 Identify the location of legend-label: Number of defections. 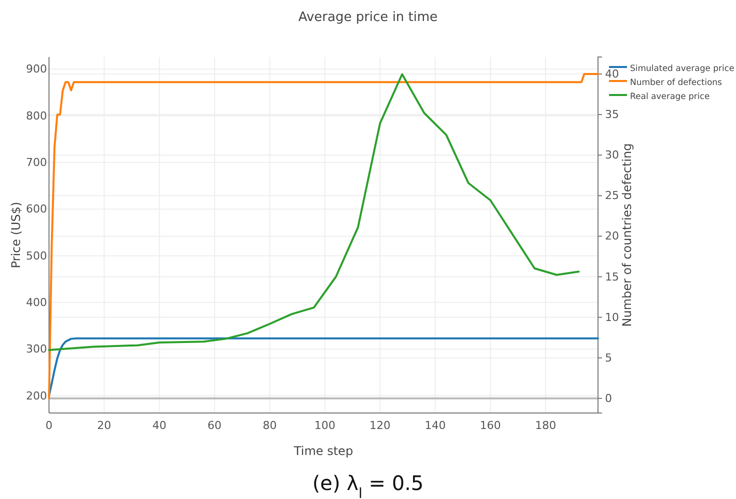
(676, 83).